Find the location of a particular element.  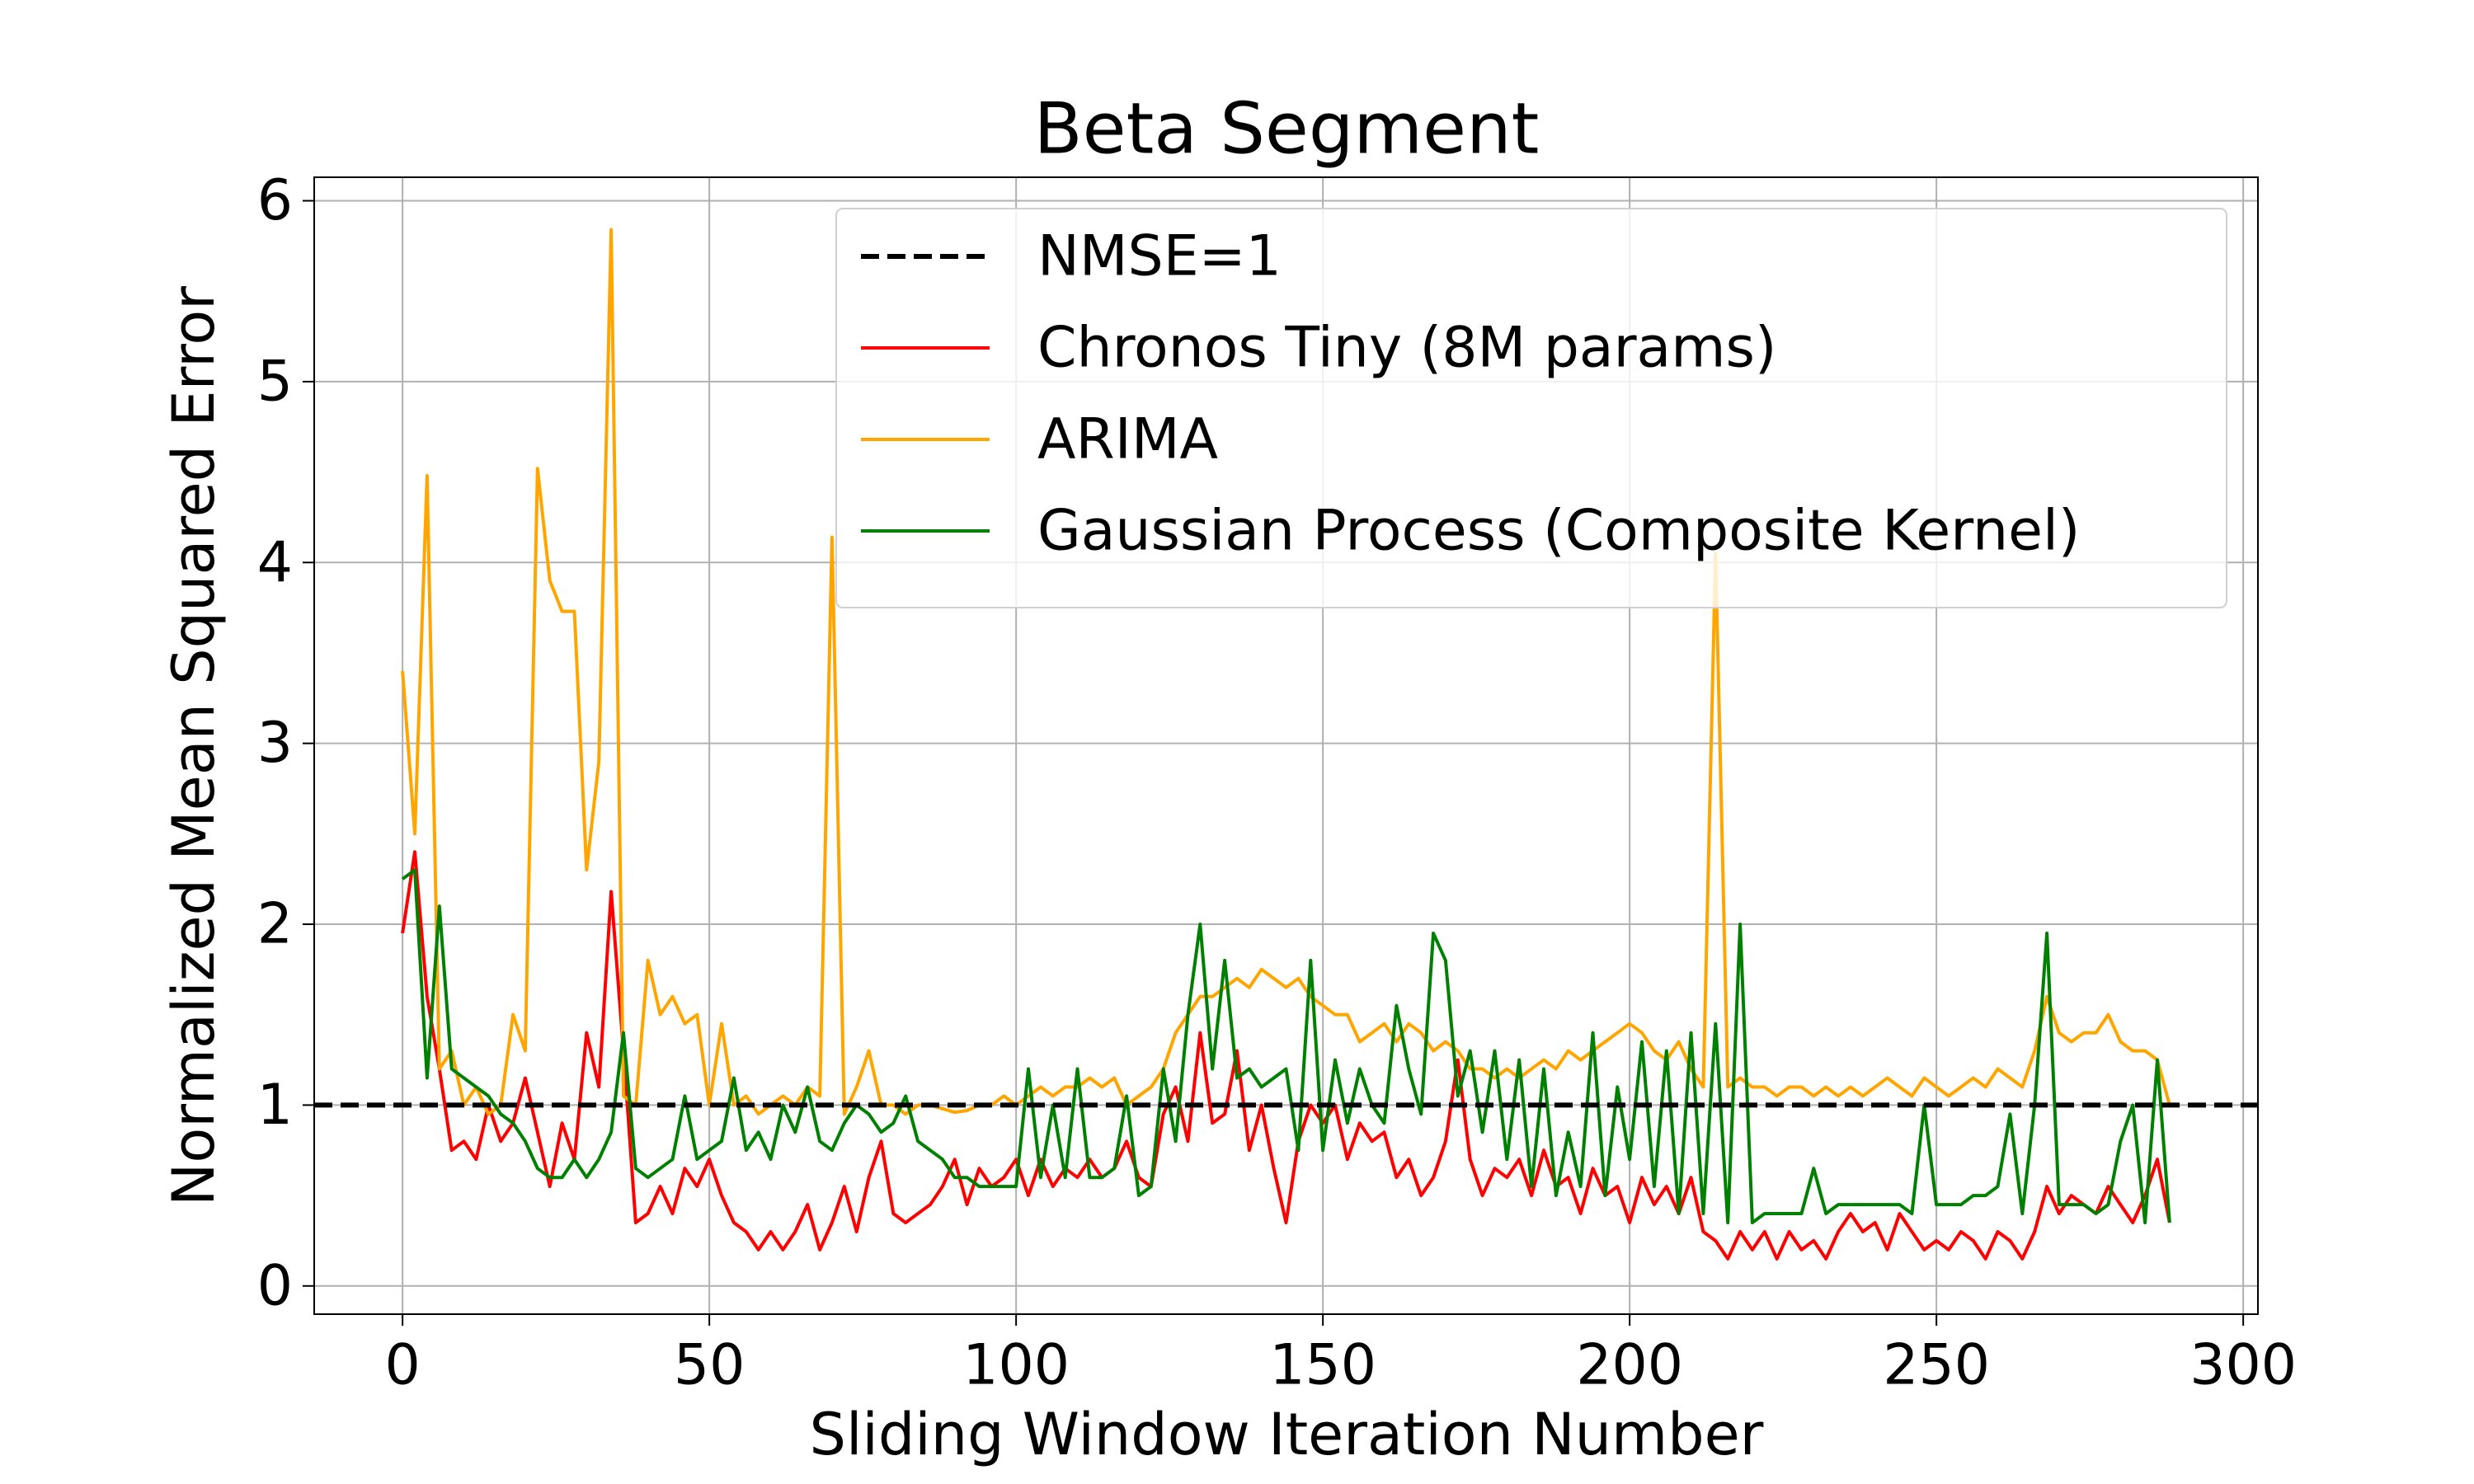

legend-label: ARIMA is located at coordinates (1127, 440).